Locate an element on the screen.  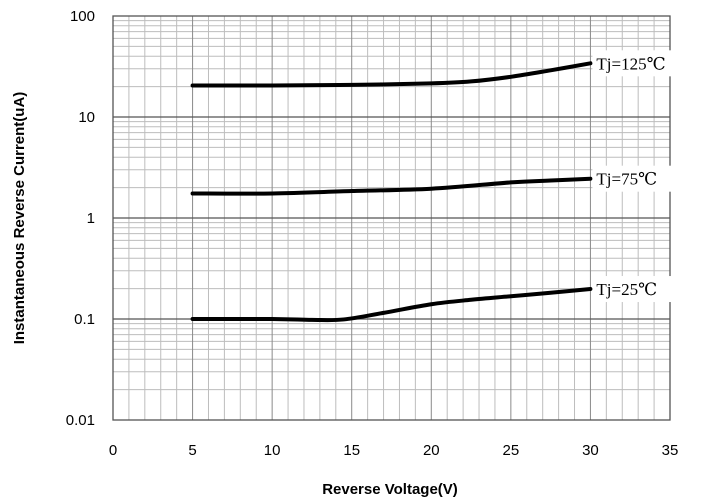
y-axis-ticks: 0.01 0.1 1 10 100 is located at coordinates (80, 218).